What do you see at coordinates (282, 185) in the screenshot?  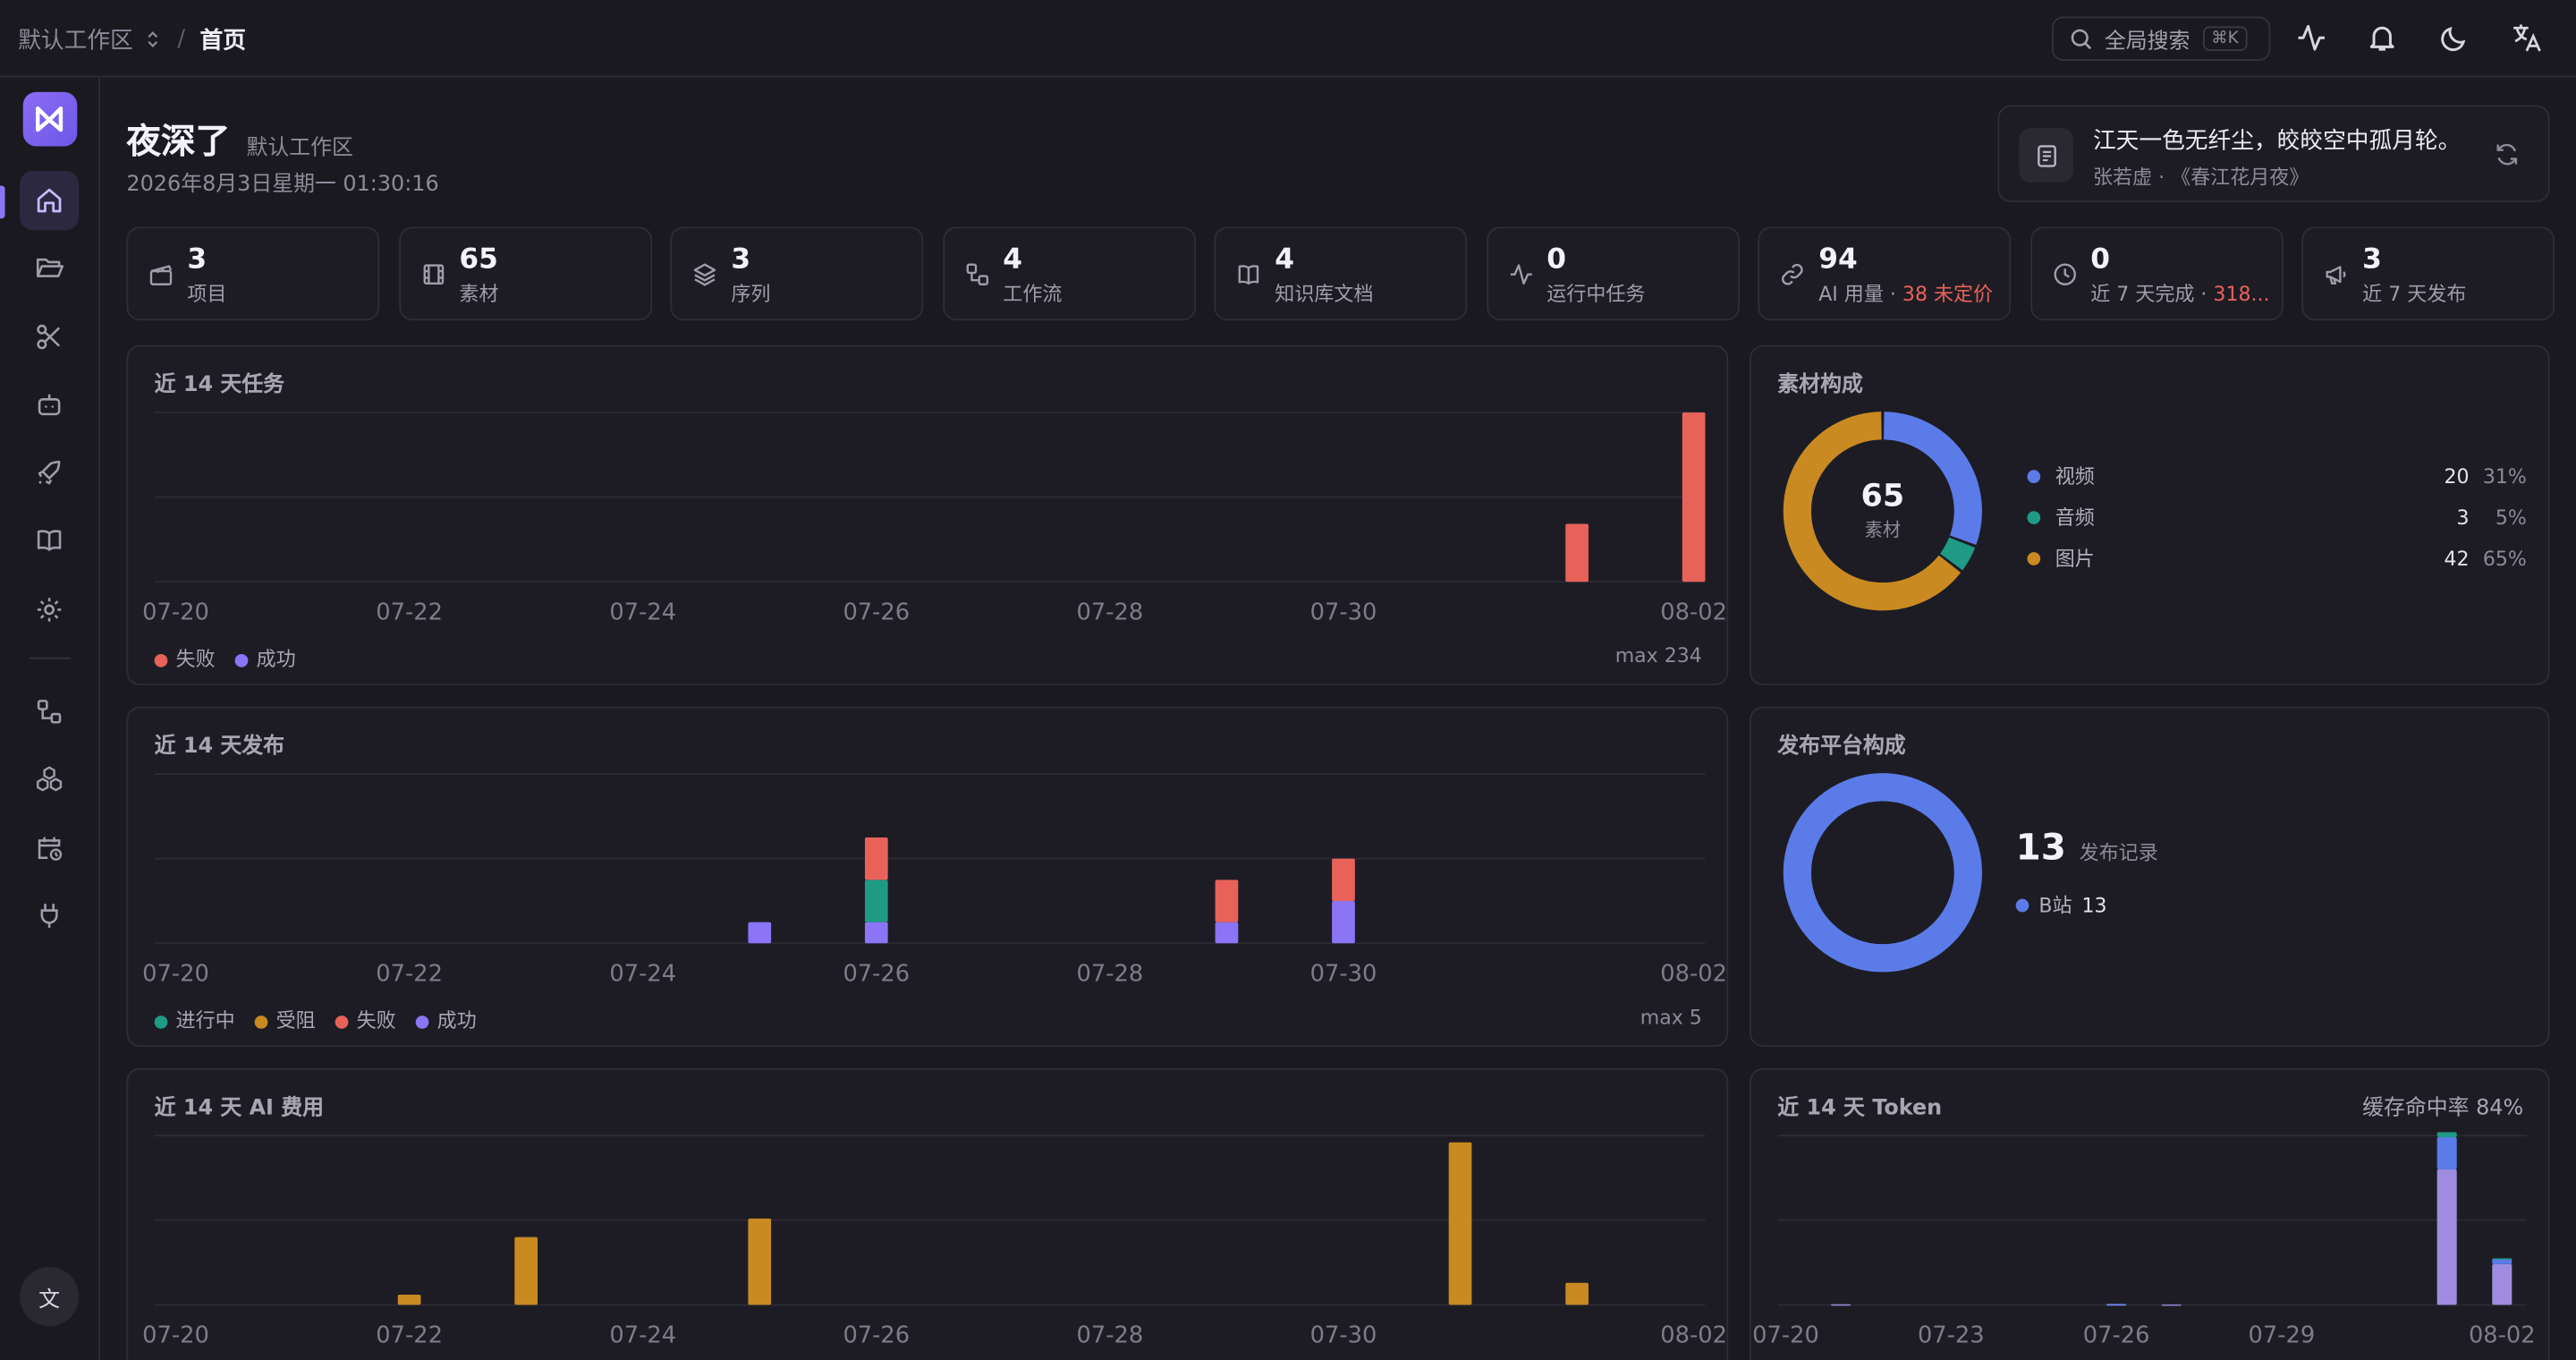 I see `greeting-datetime: 2026年8月3日星期一 01:30:16` at bounding box center [282, 185].